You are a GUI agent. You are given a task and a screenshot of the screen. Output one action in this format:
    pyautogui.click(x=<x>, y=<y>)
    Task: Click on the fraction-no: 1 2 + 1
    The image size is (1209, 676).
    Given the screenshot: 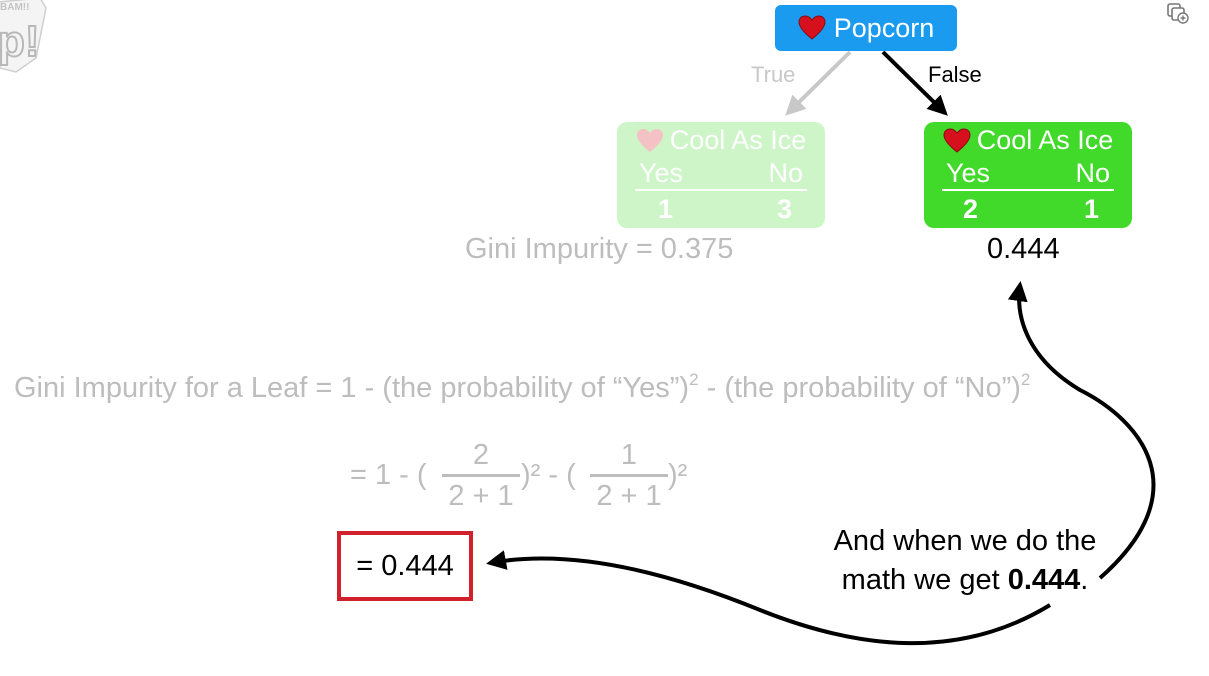 What is the action you would take?
    pyautogui.click(x=629, y=476)
    